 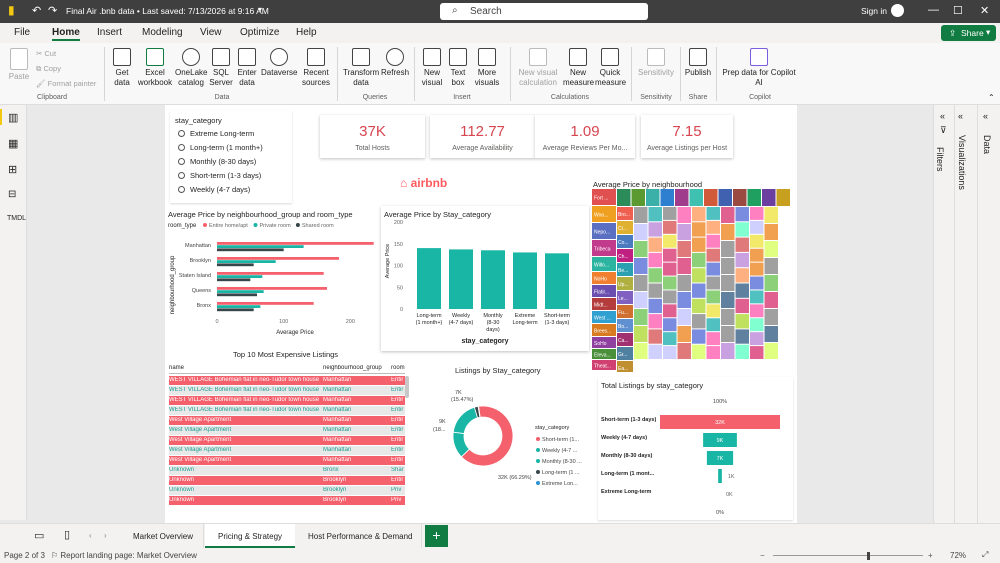 What do you see at coordinates (122, 68) in the screenshot?
I see `get-data-button: Get data` at bounding box center [122, 68].